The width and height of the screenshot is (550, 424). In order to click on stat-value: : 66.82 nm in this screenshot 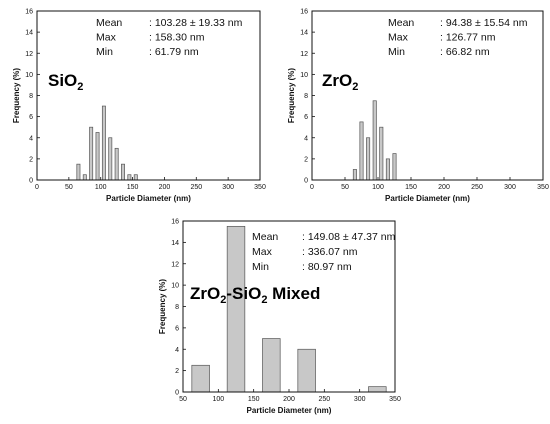, I will do `click(465, 52)`.